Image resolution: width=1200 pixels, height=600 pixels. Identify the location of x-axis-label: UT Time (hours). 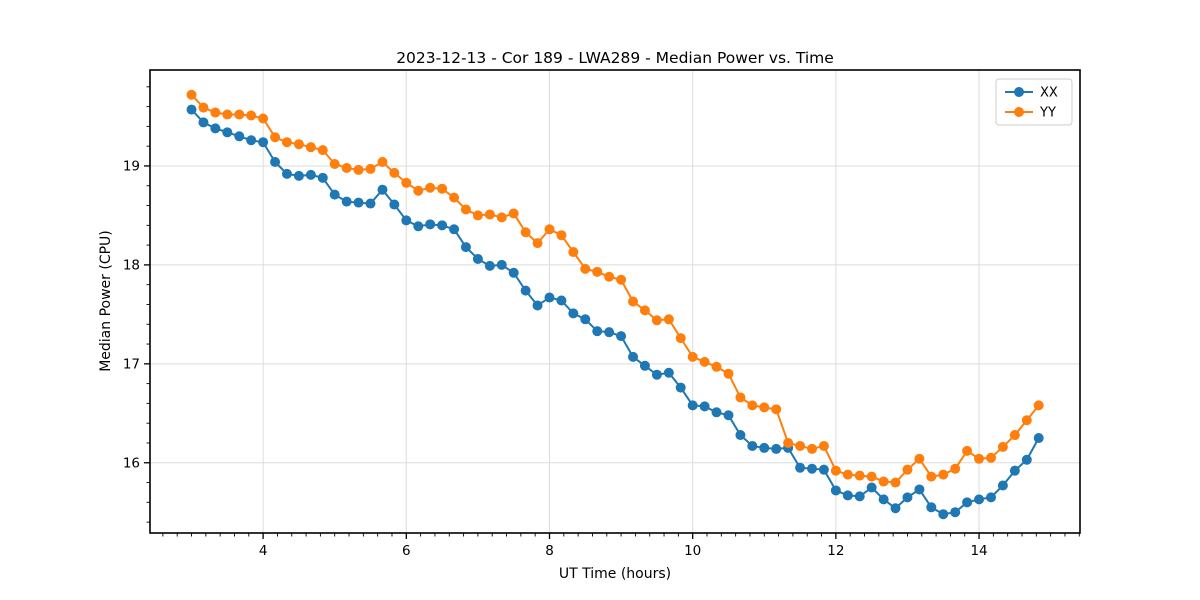
(615, 574).